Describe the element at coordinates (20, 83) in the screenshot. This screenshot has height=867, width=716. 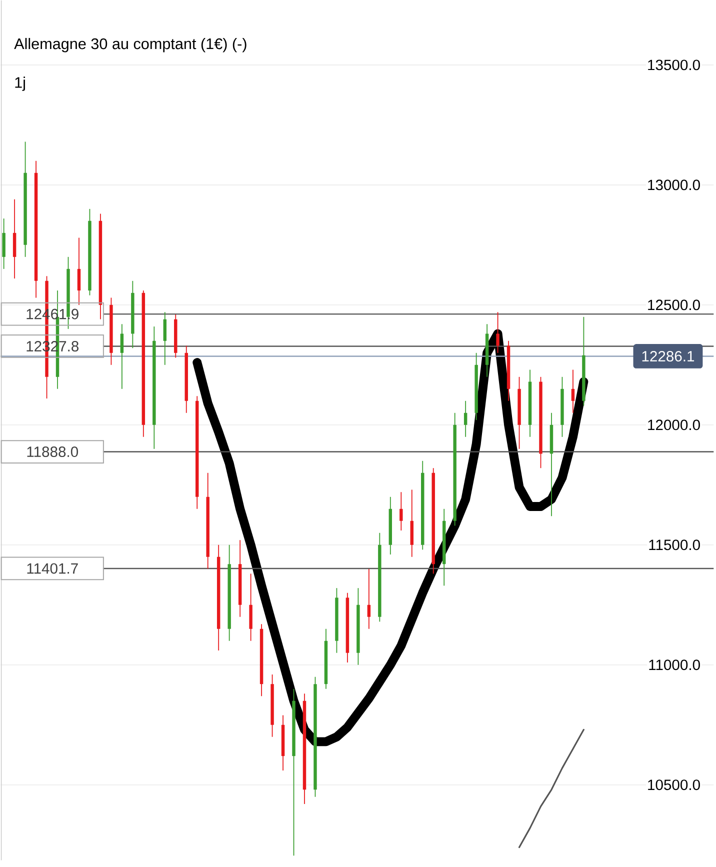
I see `text: 1j` at that location.